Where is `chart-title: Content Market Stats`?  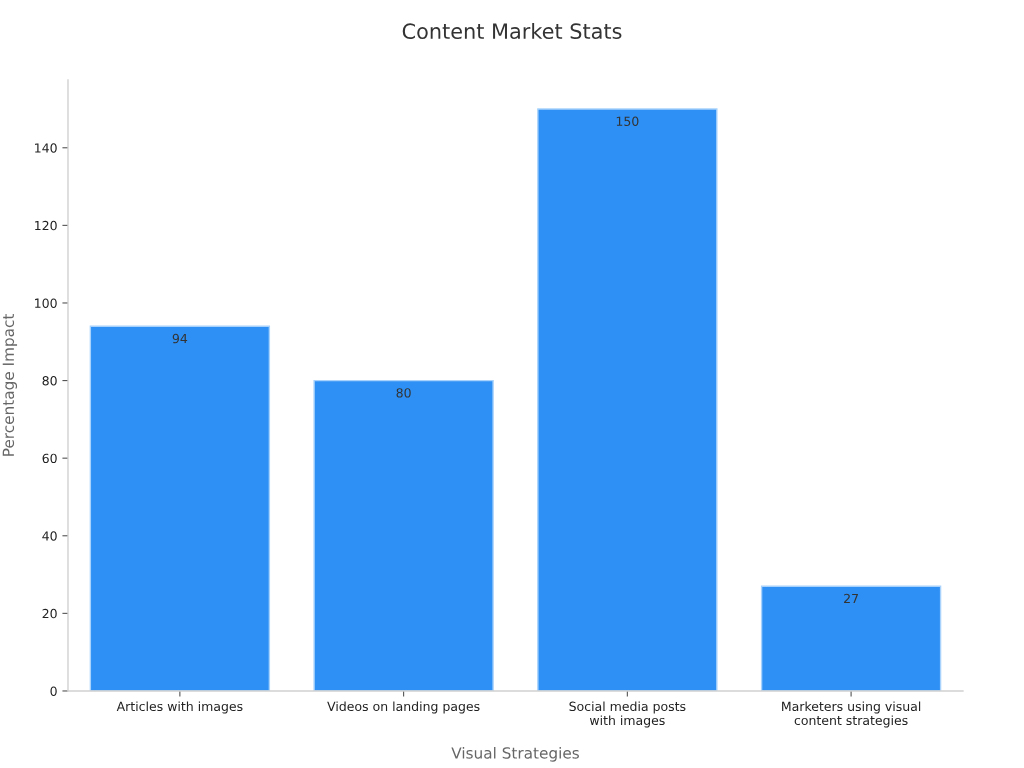 chart-title: Content Market Stats is located at coordinates (512, 31).